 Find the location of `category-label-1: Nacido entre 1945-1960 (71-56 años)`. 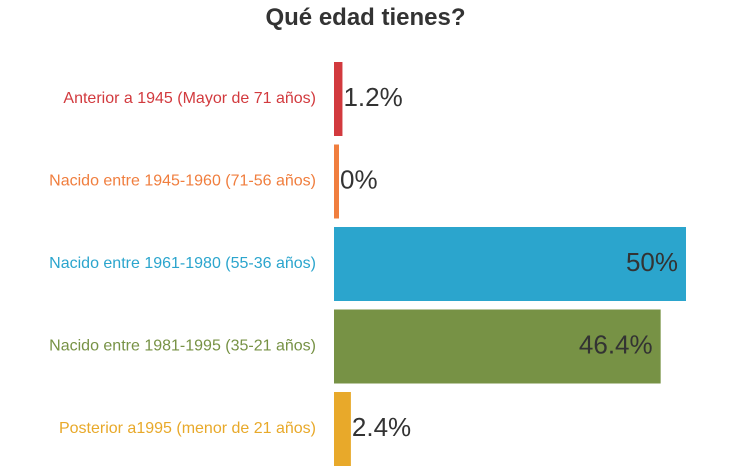

category-label-1: Nacido entre 1945-1960 (71-56 años) is located at coordinates (182, 181).